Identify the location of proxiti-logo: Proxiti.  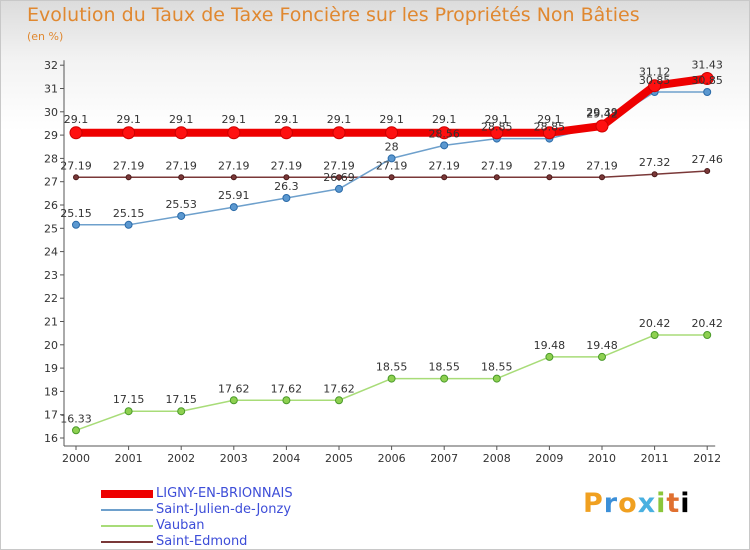
(637, 503).